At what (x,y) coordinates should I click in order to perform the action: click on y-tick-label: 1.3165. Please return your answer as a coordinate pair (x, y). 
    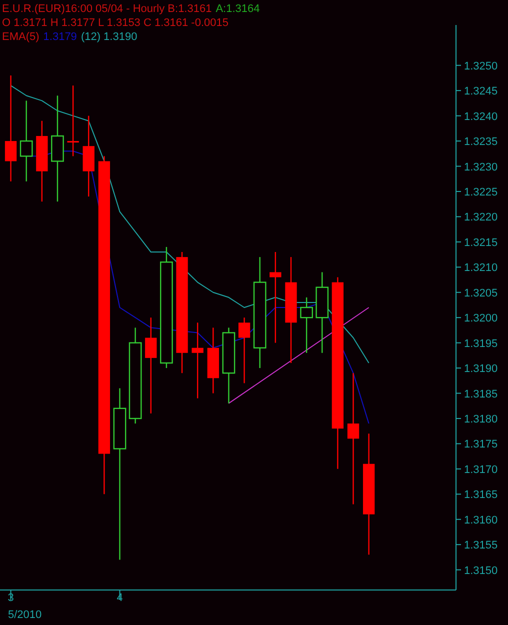
    Looking at the image, I should click on (481, 495).